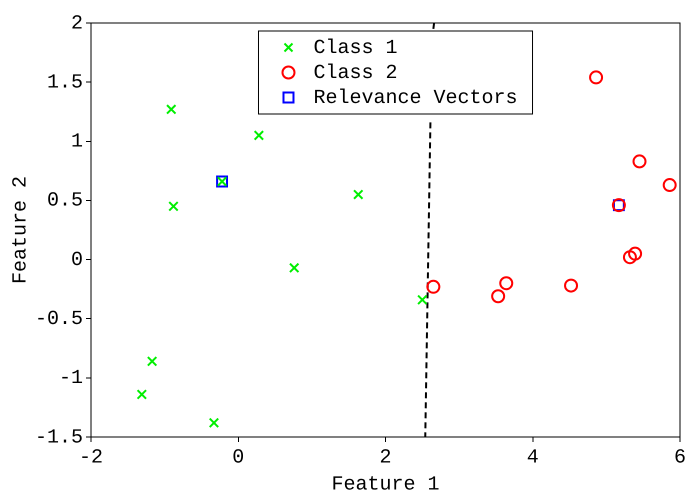 This screenshot has height=504, width=697. I want to click on y-axis-title: Feature 2, so click(20, 230).